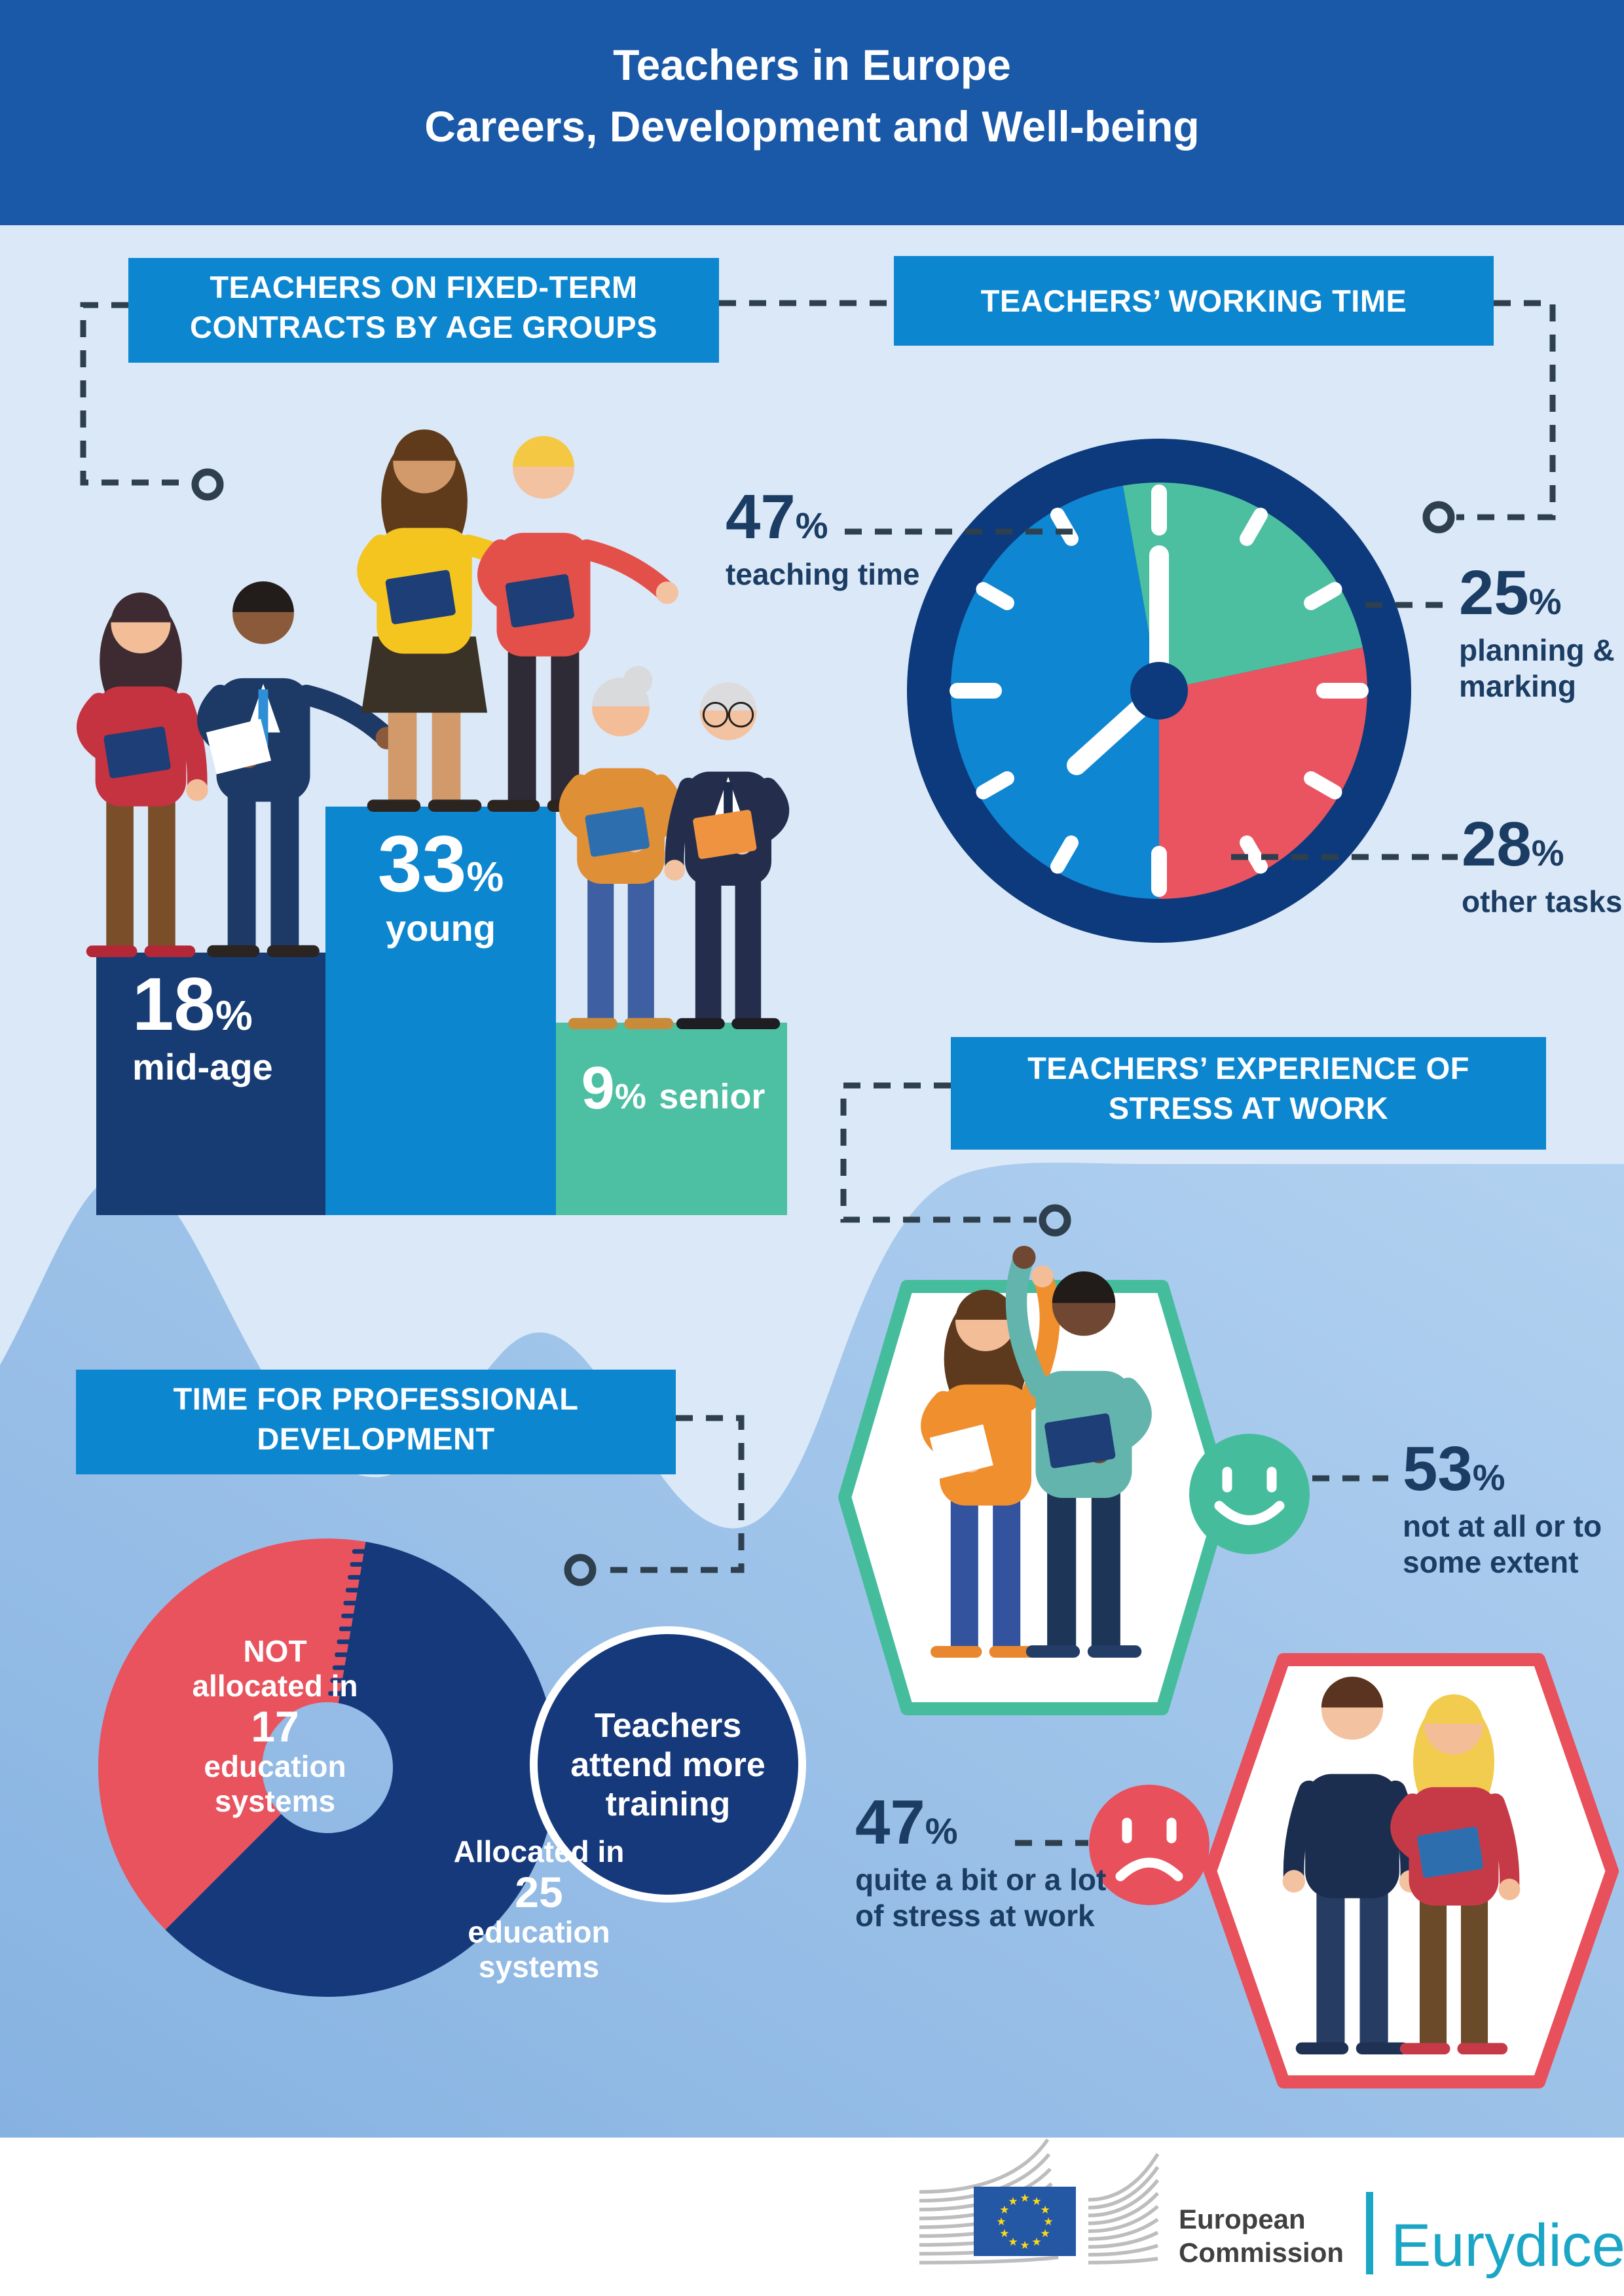 This screenshot has width=1624, height=2296. I want to click on clock-sector-teaching, so click(1054, 692).